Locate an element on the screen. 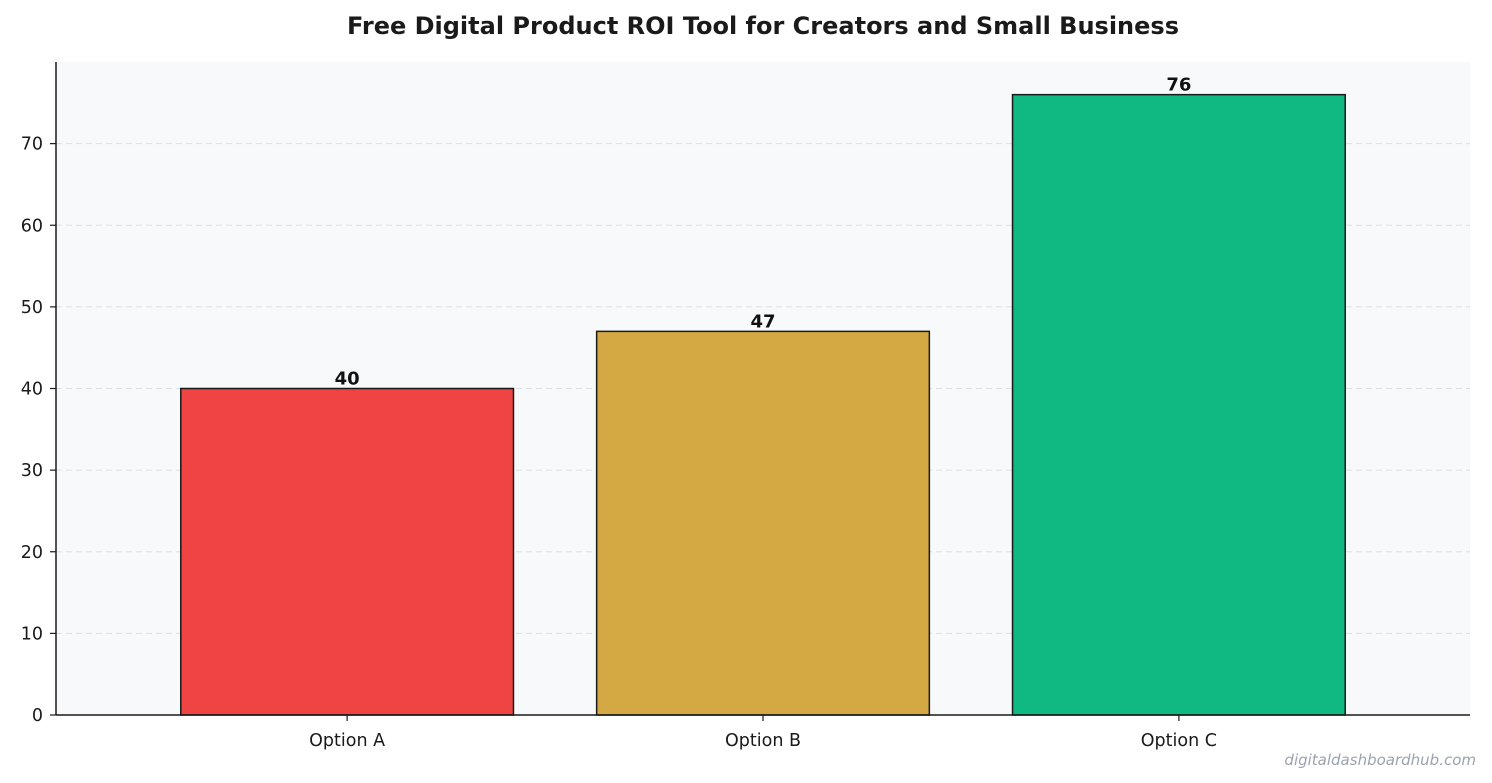 The width and height of the screenshot is (1492, 783). y-tick-label: 40 is located at coordinates (32, 390).